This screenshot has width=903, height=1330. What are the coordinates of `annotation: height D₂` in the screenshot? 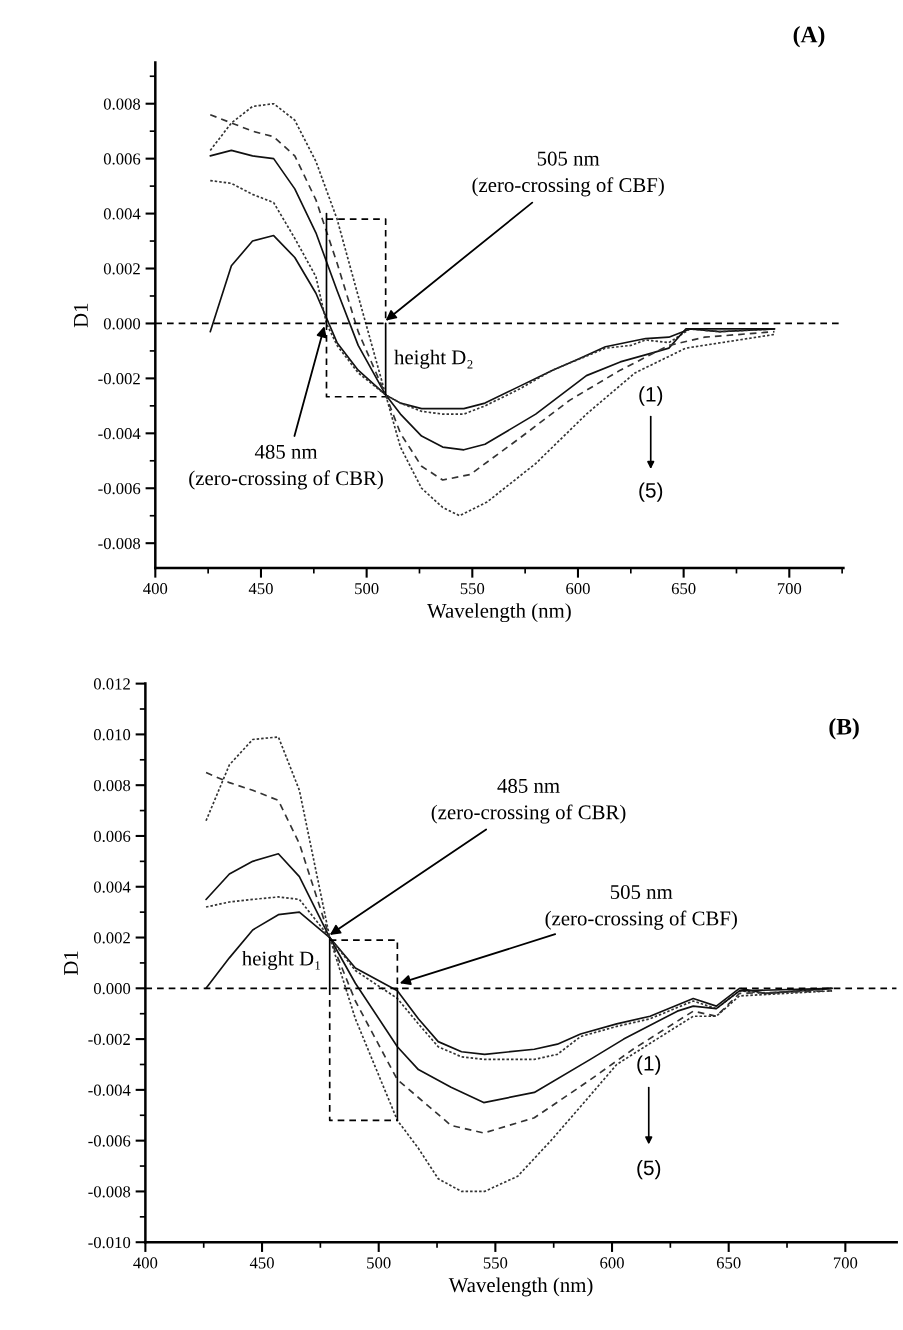 It's located at (433, 359).